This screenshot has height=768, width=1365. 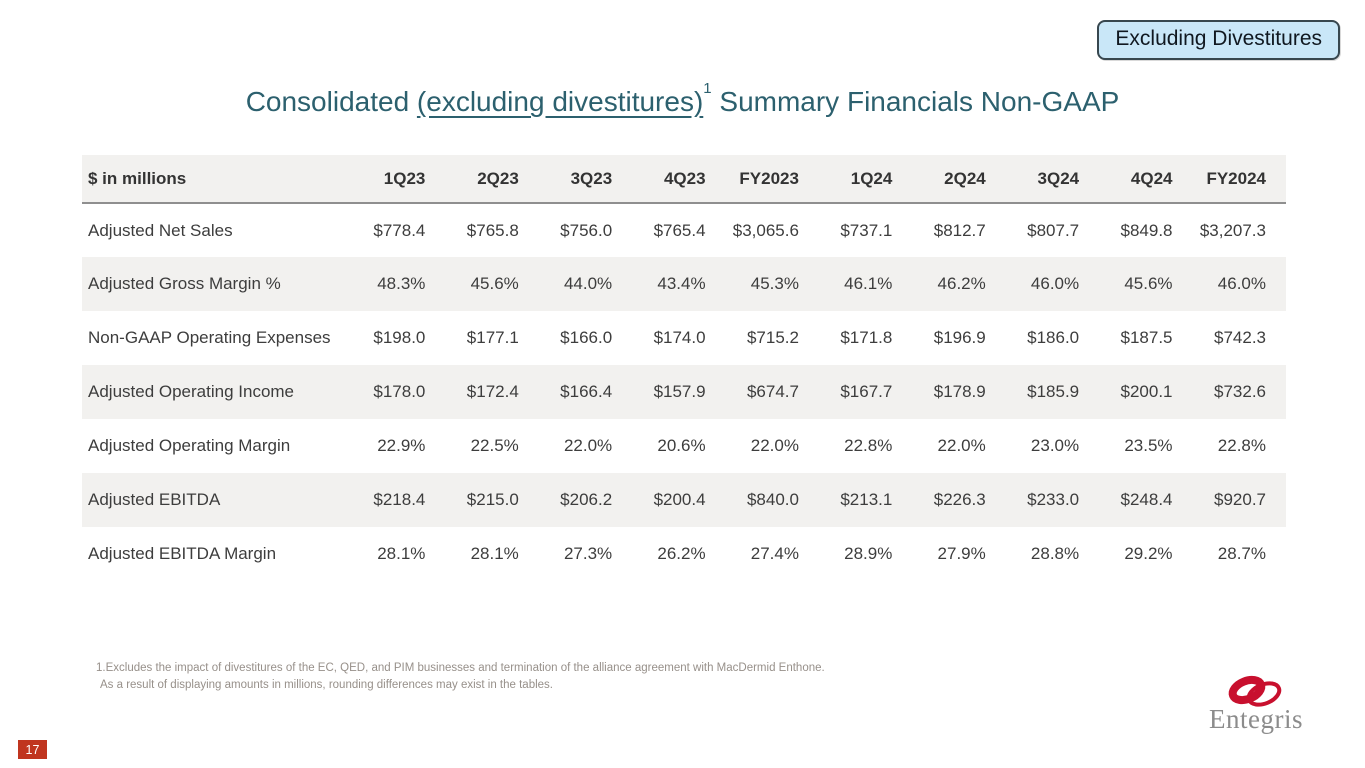 I want to click on cell-value: $167.7, so click(x=866, y=391).